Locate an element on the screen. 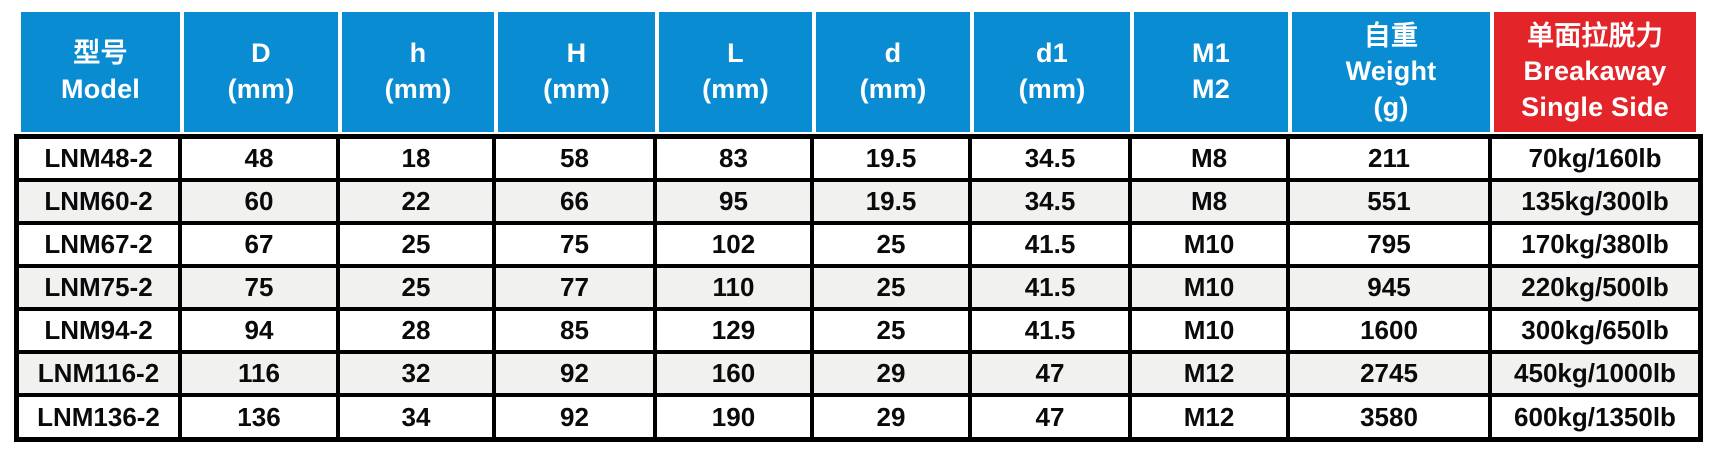 The height and width of the screenshot is (474, 1710). table-cell-L: 102 is located at coordinates (735, 244).